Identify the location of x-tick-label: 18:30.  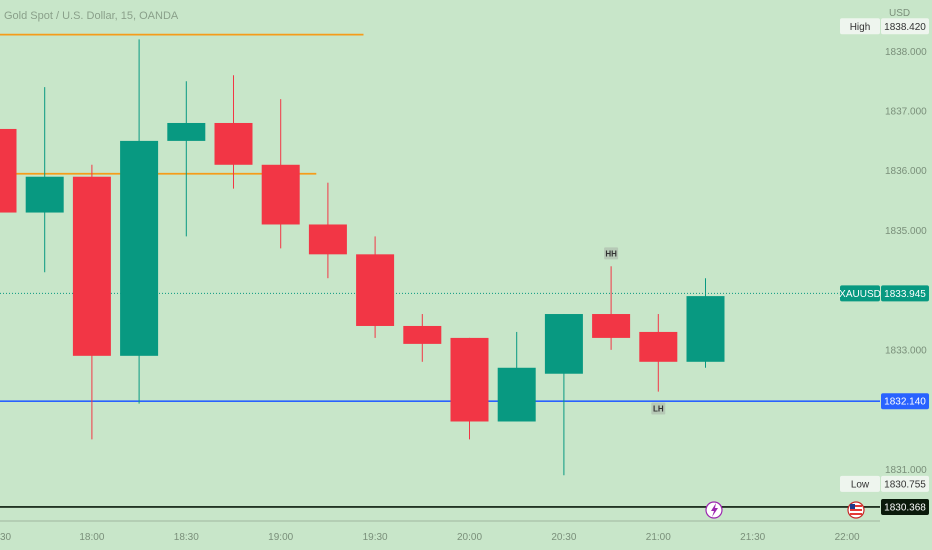
(186, 537).